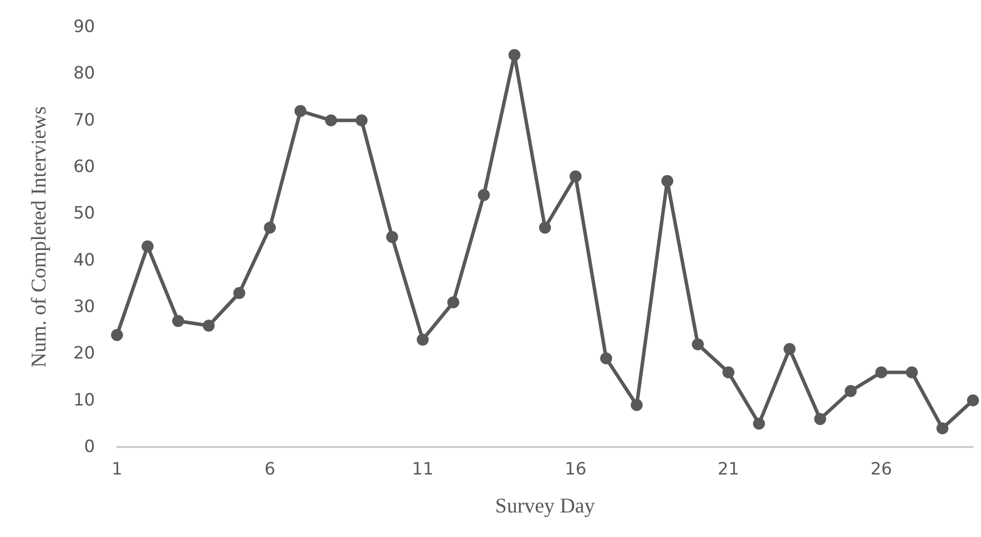  I want to click on x-tick-label: 16, so click(575, 470).